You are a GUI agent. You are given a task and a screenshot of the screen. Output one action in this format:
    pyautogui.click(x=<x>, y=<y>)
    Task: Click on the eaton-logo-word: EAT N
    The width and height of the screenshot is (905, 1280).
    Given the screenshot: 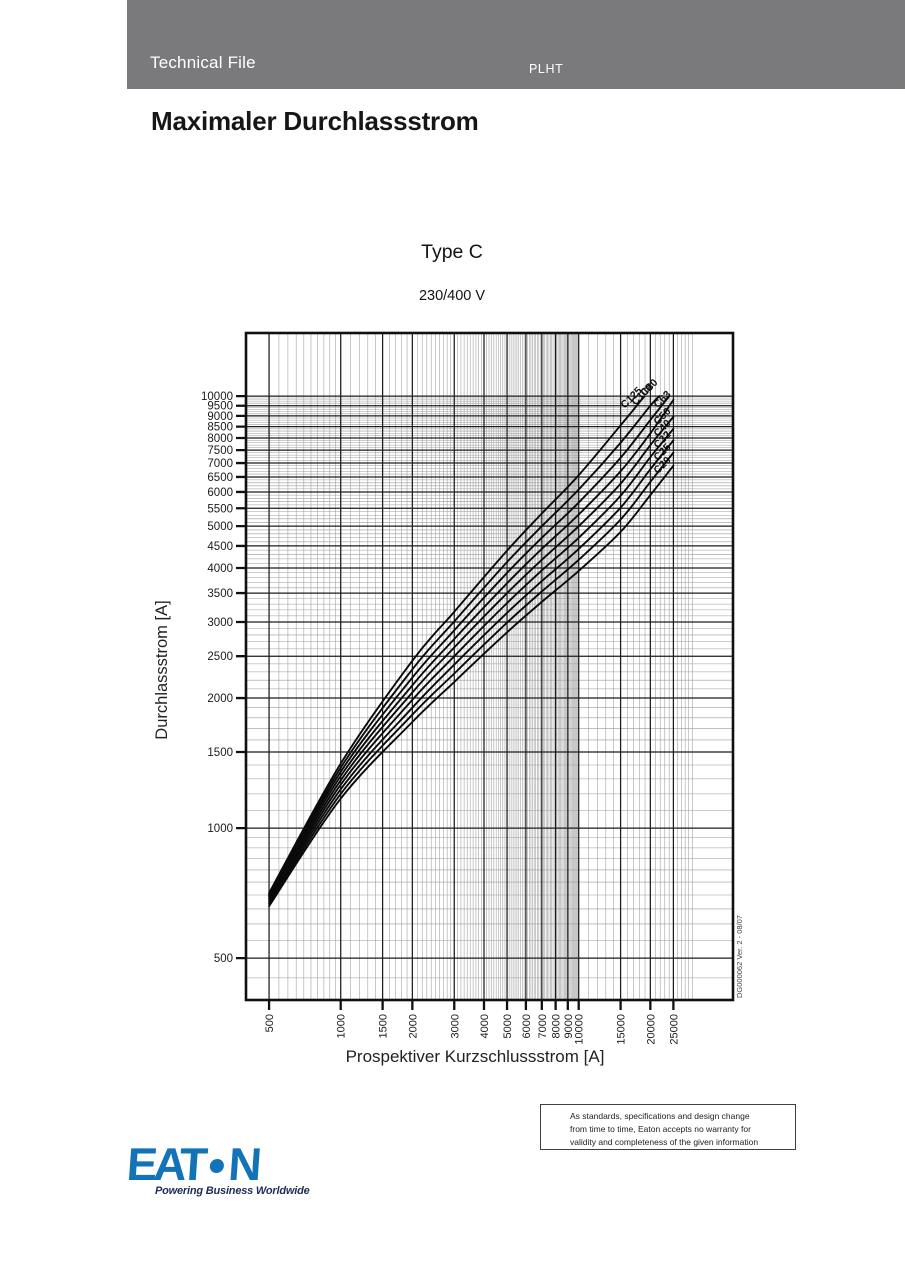 What is the action you would take?
    pyautogui.click(x=218, y=1164)
    